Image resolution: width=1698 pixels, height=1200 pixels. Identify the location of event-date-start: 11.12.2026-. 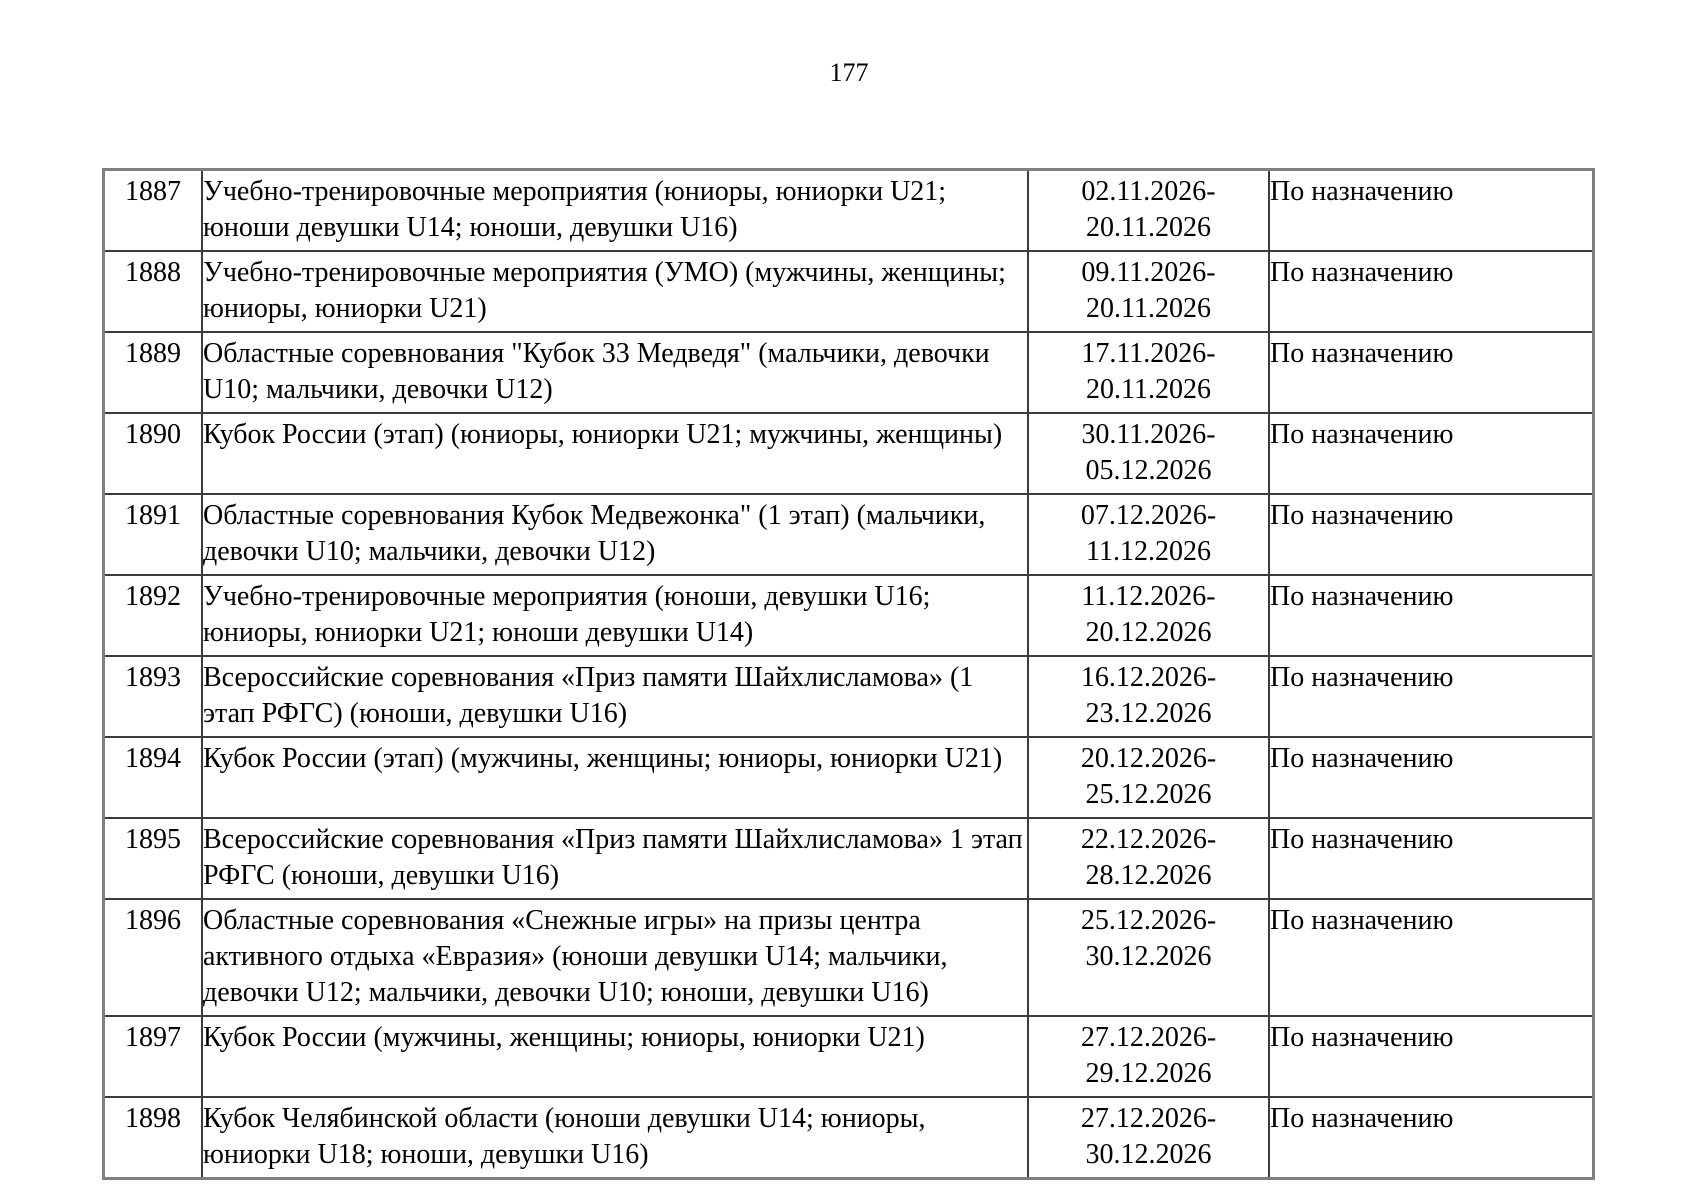
(1148, 596).